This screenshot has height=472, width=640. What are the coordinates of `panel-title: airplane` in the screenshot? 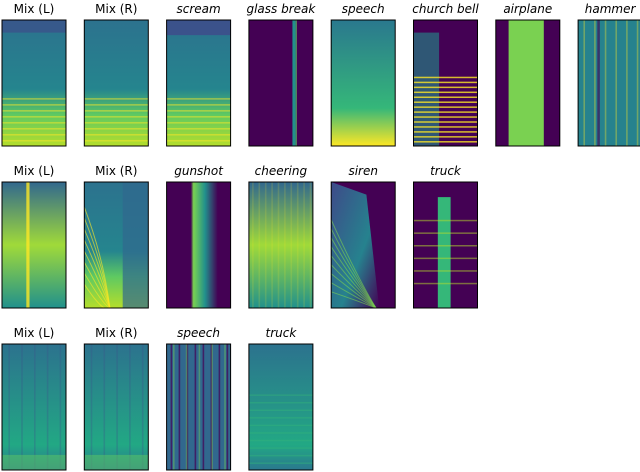 It's located at (527, 9).